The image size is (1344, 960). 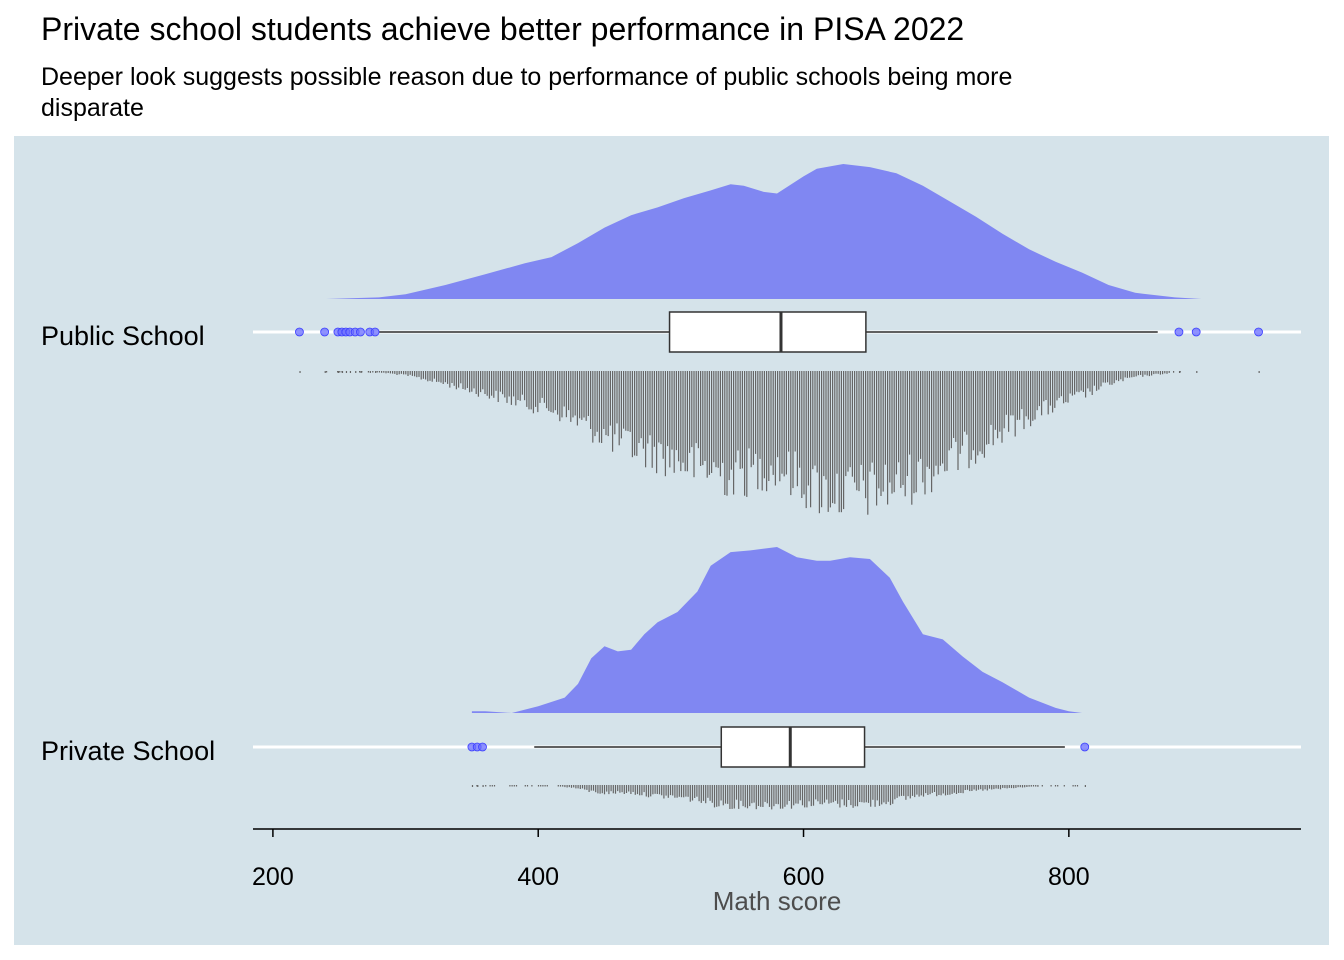 I want to click on x-tick-label: 200, so click(x=273, y=877).